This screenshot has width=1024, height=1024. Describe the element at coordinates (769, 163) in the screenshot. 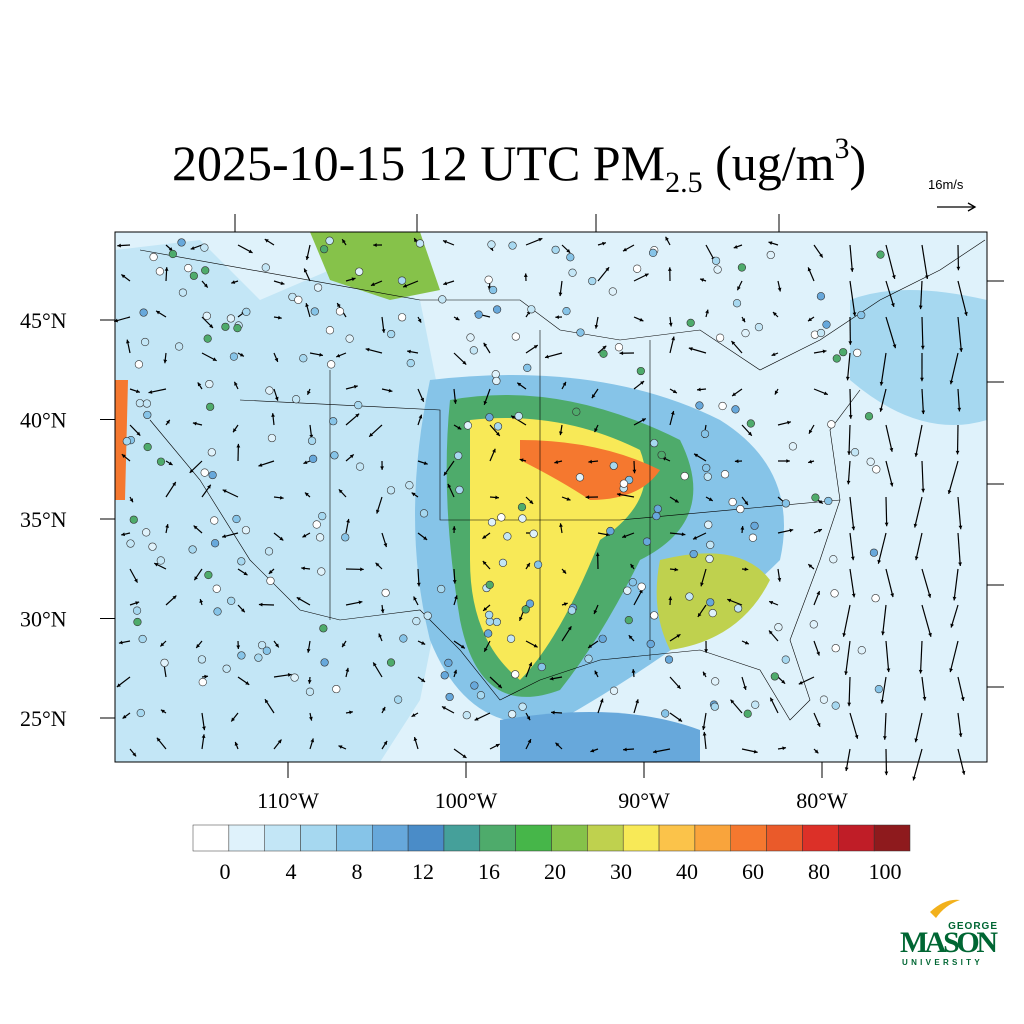

I see `title-unit: (ug/m` at that location.